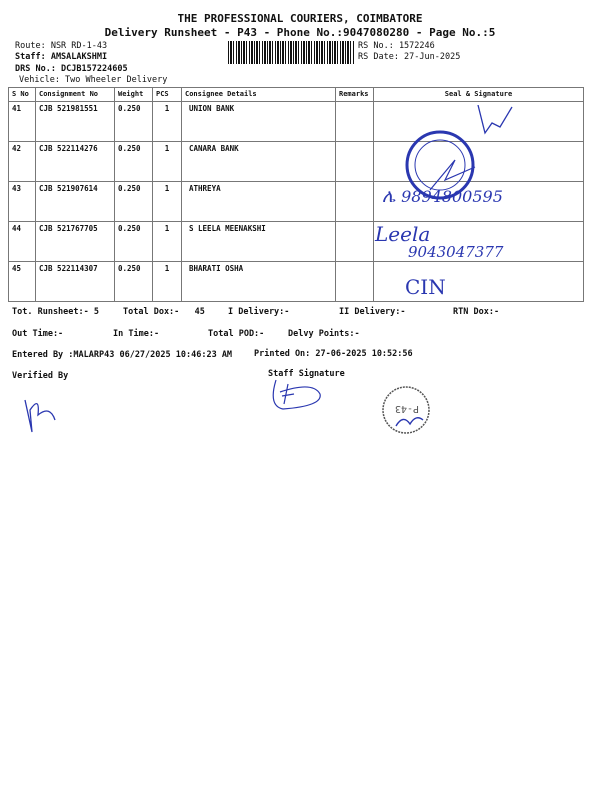 The image size is (600, 800). I want to click on col-pcs: PCS, so click(167, 94).